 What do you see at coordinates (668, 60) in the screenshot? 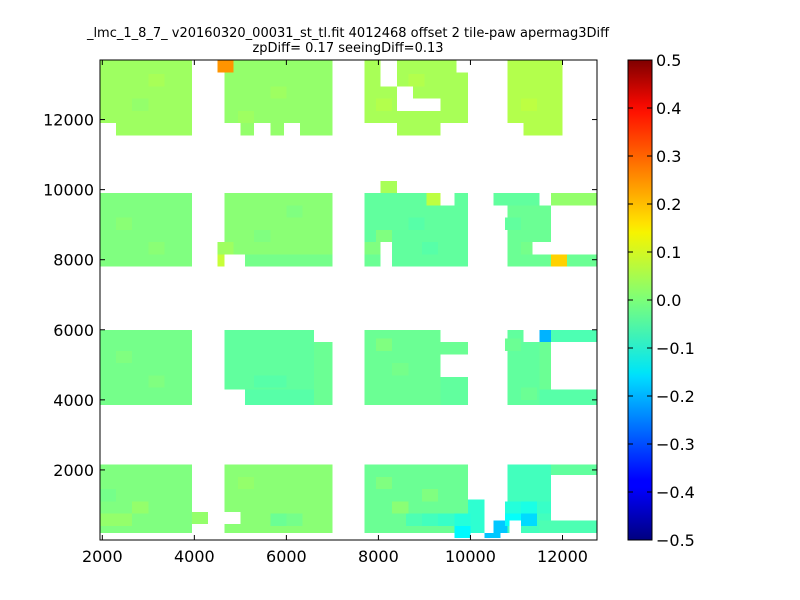
I see `colorbar-tick-label-0: 0.5` at bounding box center [668, 60].